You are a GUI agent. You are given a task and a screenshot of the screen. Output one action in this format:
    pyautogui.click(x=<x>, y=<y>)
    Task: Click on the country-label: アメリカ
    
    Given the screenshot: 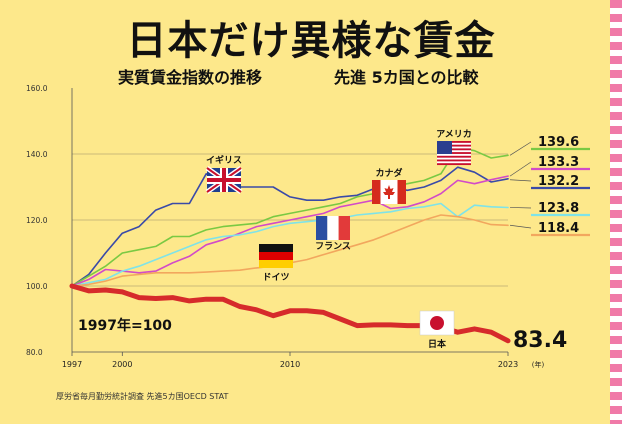 What is the action you would take?
    pyautogui.click(x=454, y=134)
    